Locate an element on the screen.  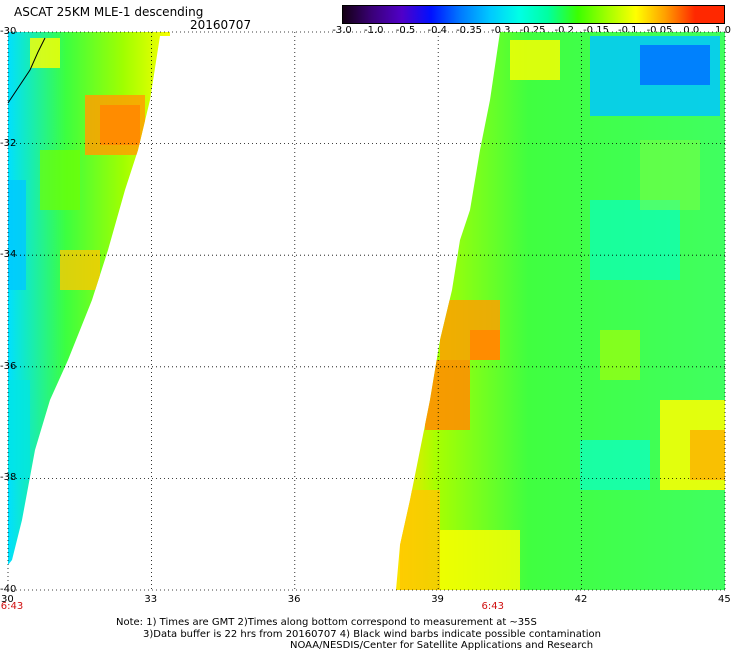
latitude-tick-label: -40 is located at coordinates (8, 589).